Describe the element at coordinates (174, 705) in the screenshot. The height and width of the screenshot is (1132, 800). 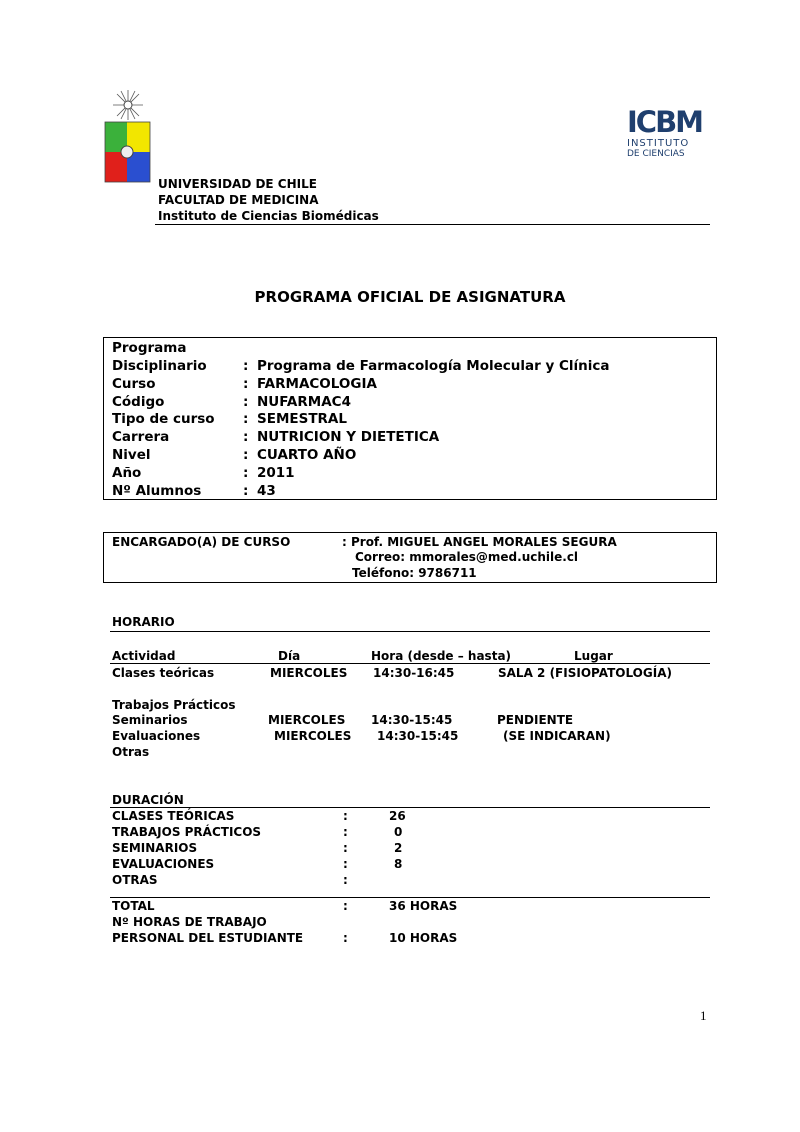
I see `horario-row-actividad: Trabajos Prácticos` at that location.